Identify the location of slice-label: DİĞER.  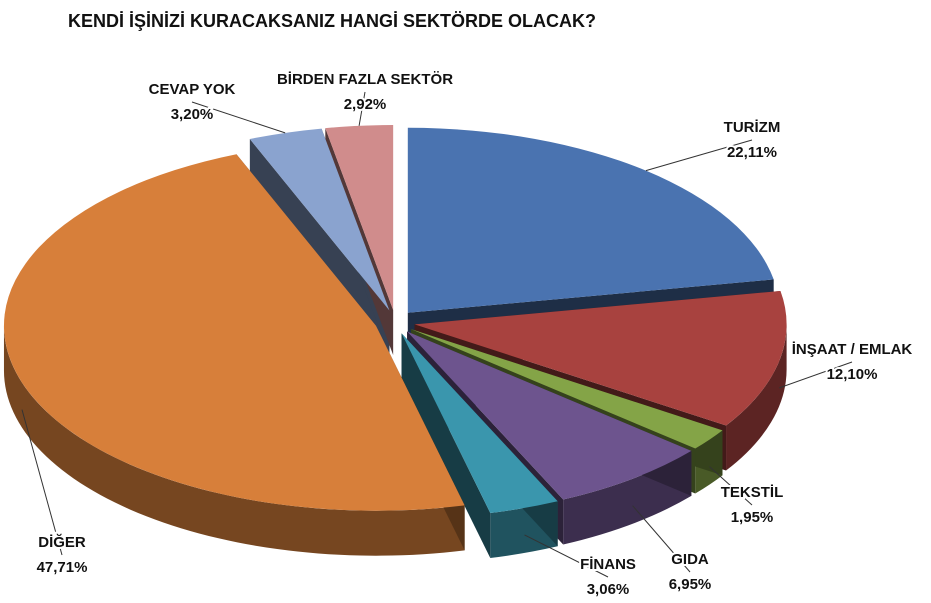
(62, 542).